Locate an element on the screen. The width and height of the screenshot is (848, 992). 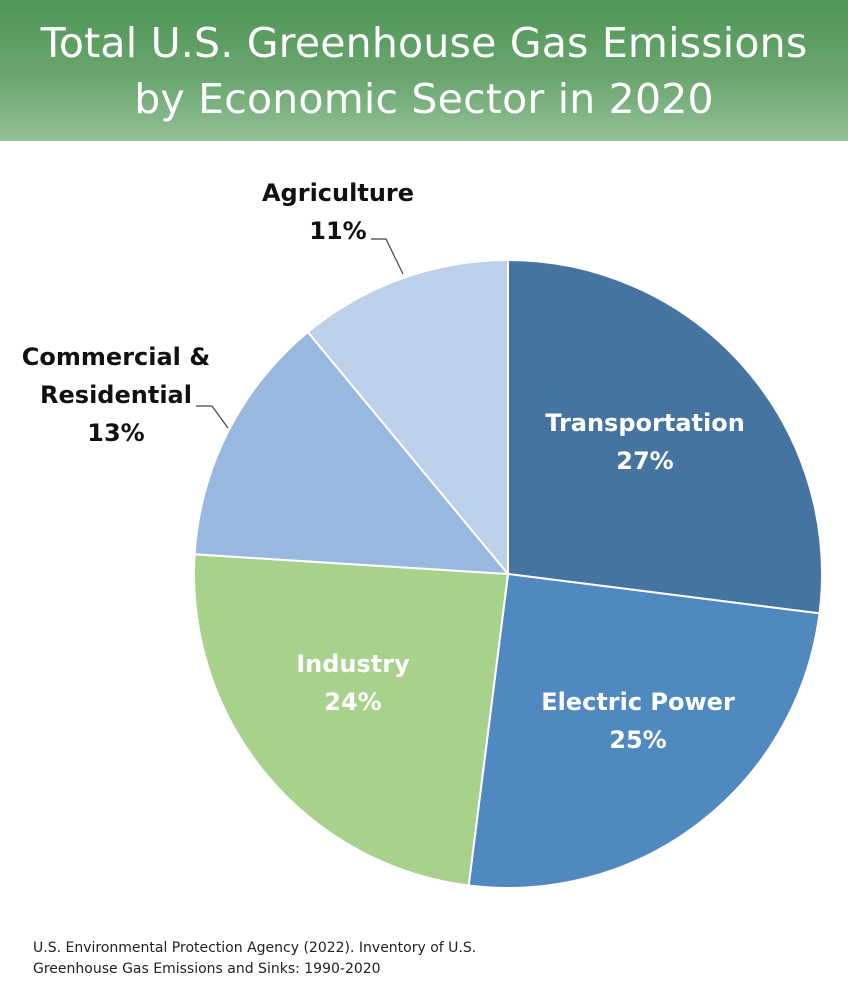
chart-title-line-2: by Economic Sector in 2020 is located at coordinates (424, 98).